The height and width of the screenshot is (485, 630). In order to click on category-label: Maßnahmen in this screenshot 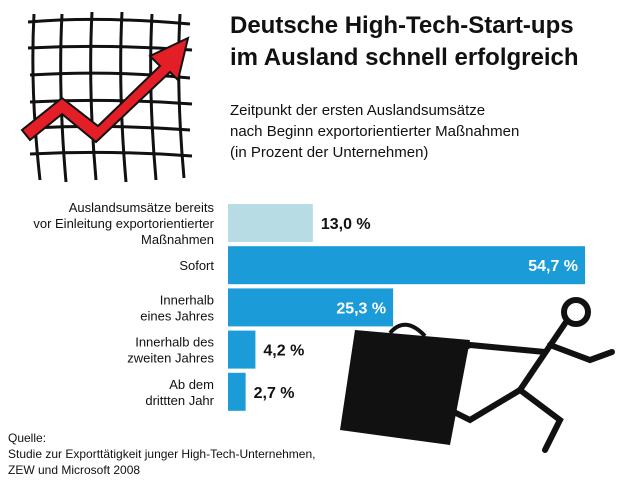, I will do `click(177, 239)`.